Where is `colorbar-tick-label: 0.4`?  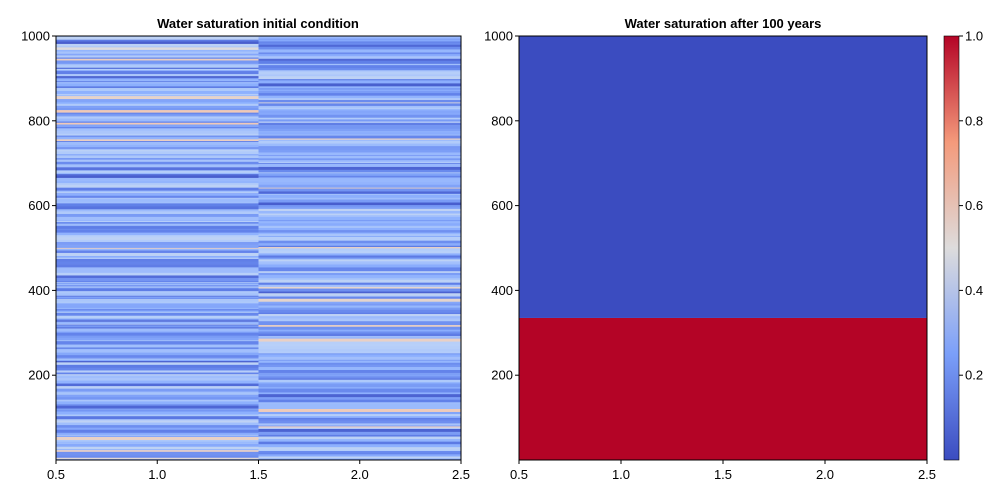
colorbar-tick-label: 0.4 is located at coordinates (974, 290).